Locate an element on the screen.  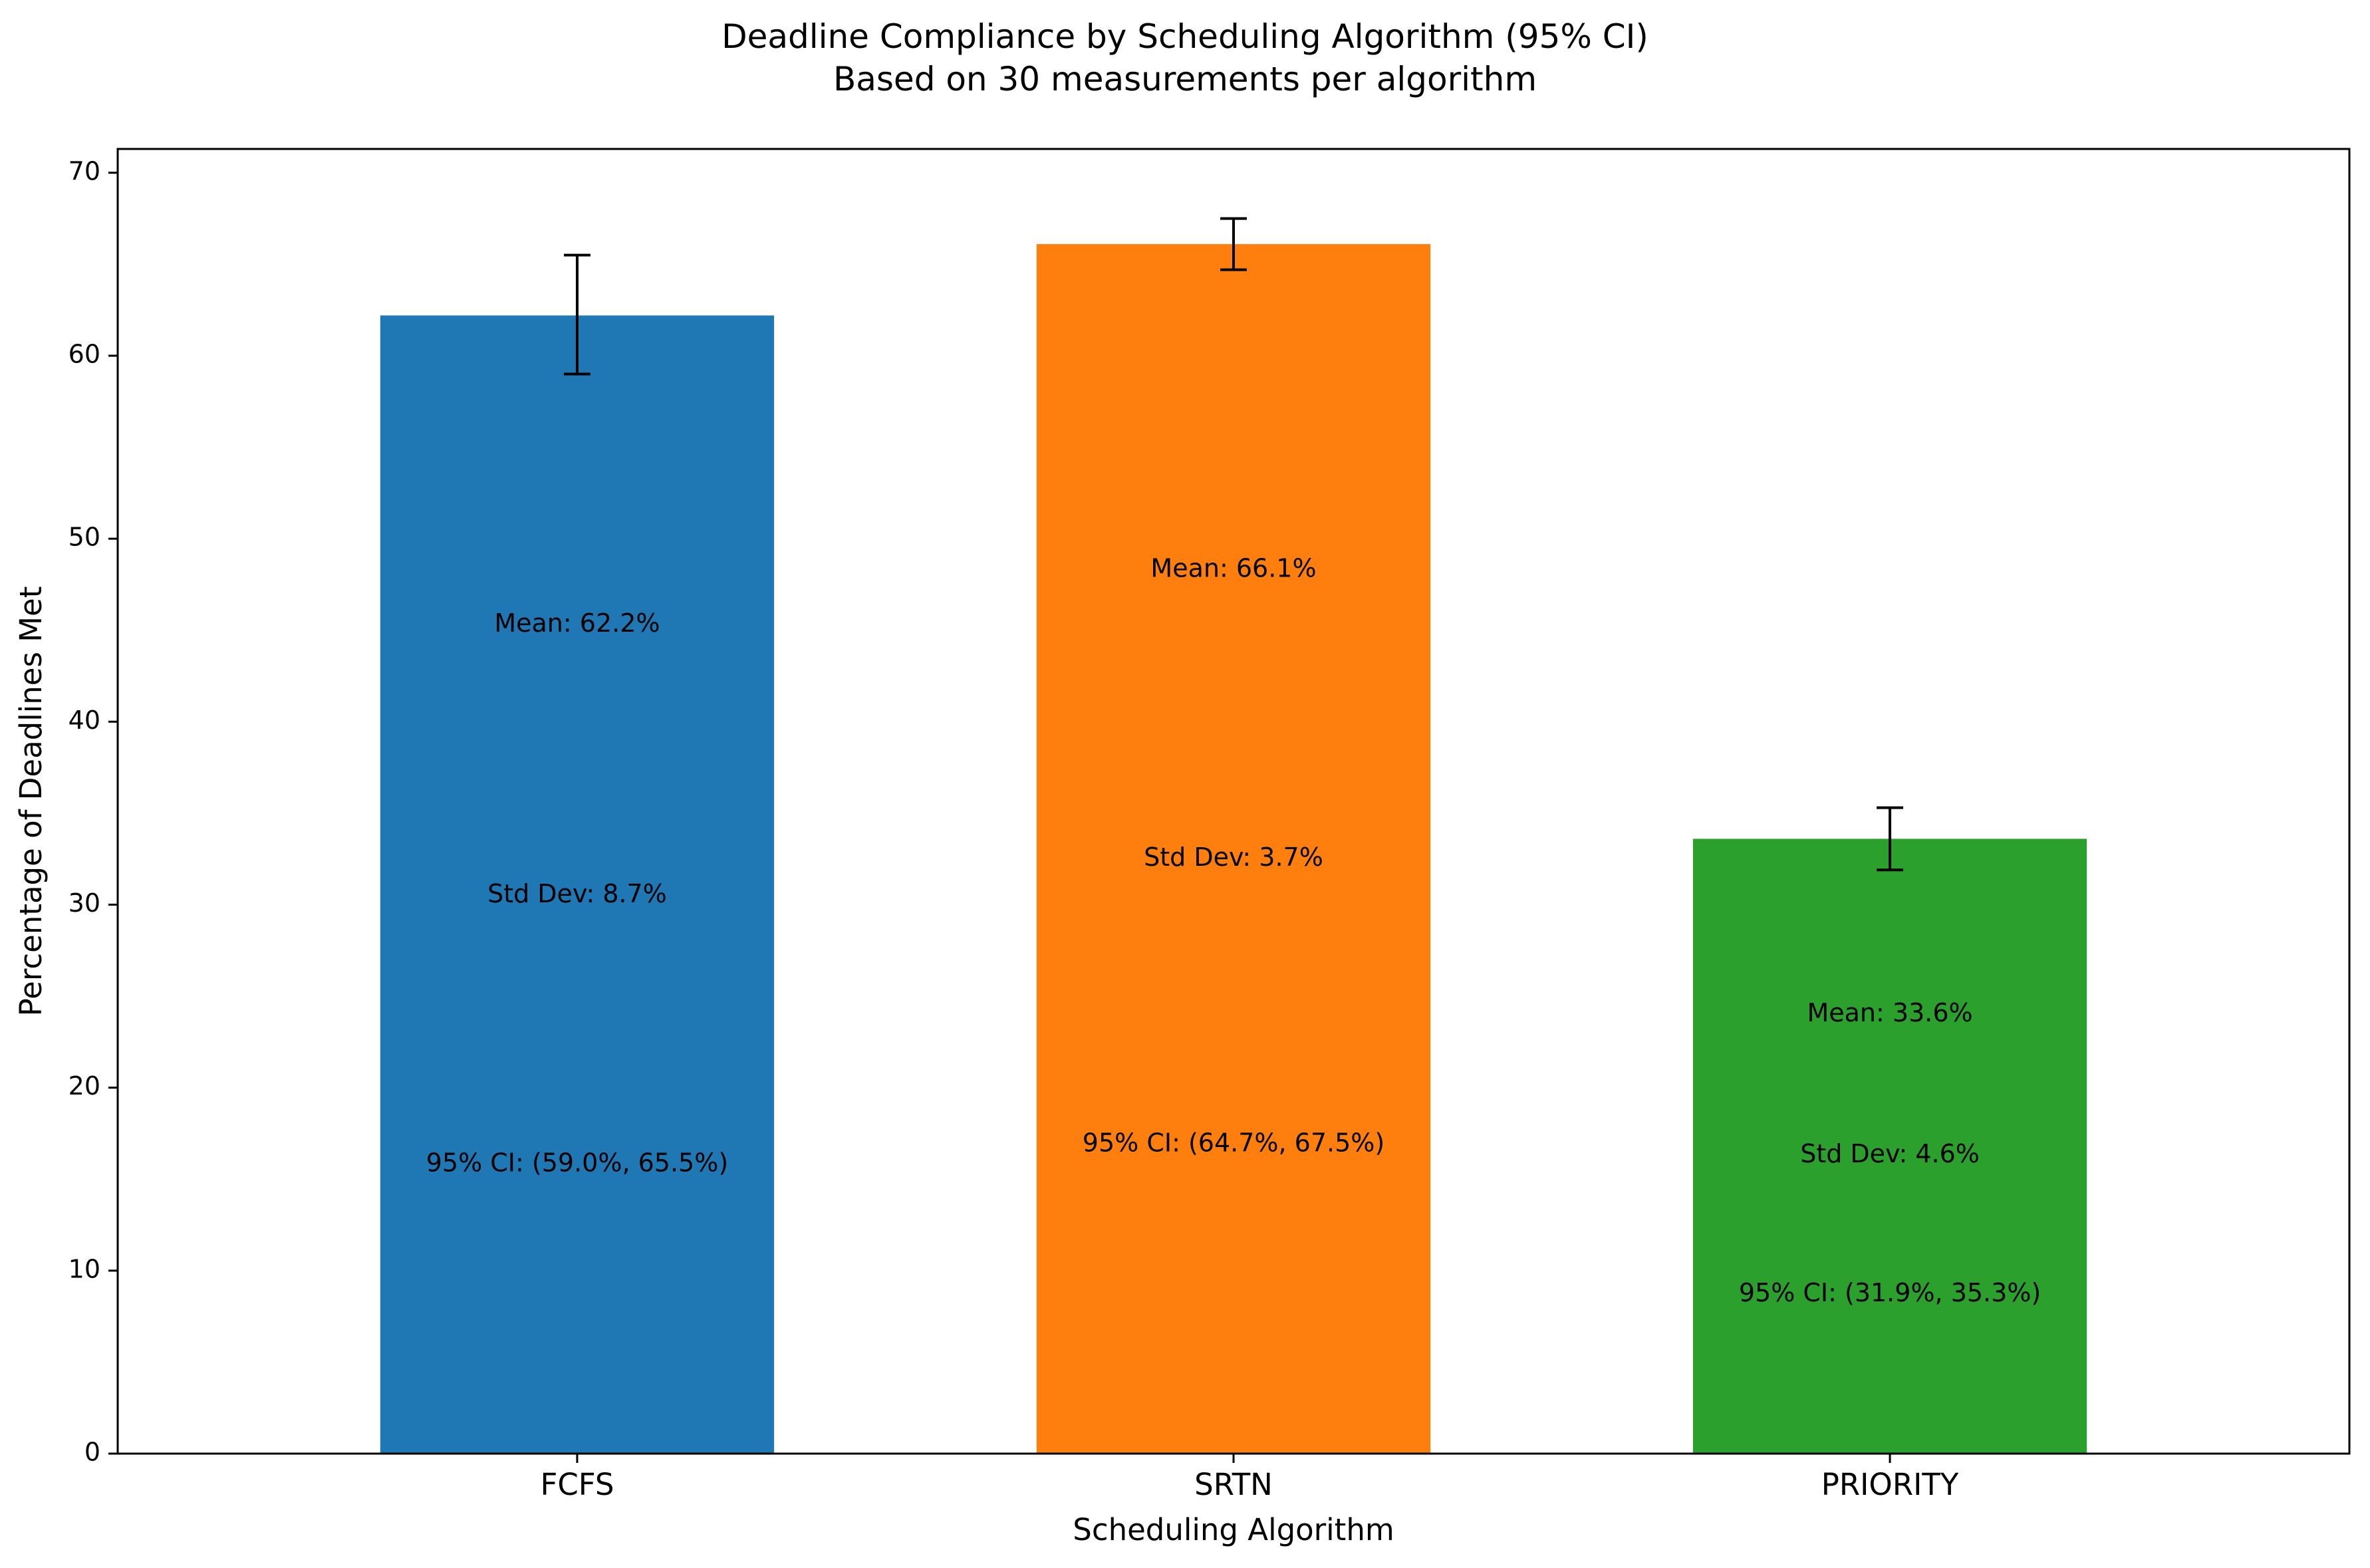
x-axis: FCFS SRTN PRIORITY is located at coordinates (1249, 1478).